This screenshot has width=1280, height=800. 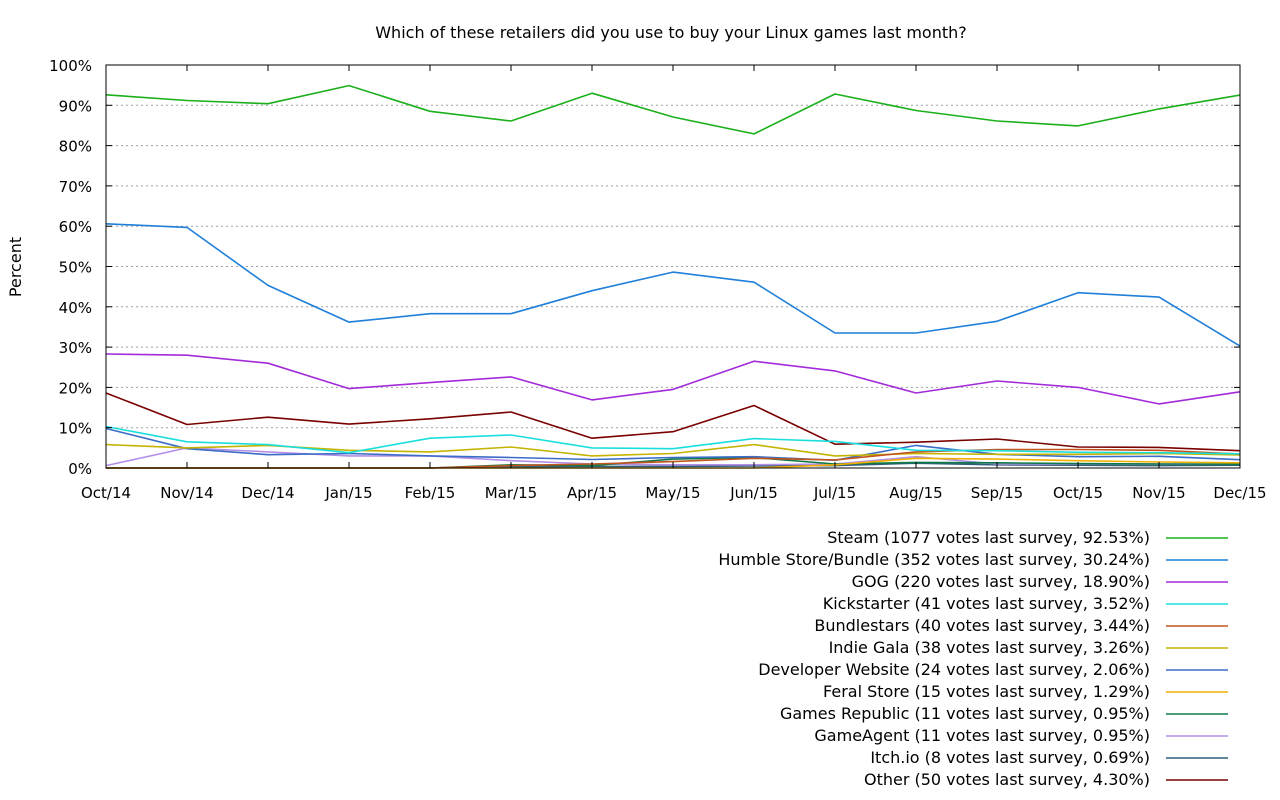 I want to click on y-tick-label: 80%, so click(x=75, y=147).